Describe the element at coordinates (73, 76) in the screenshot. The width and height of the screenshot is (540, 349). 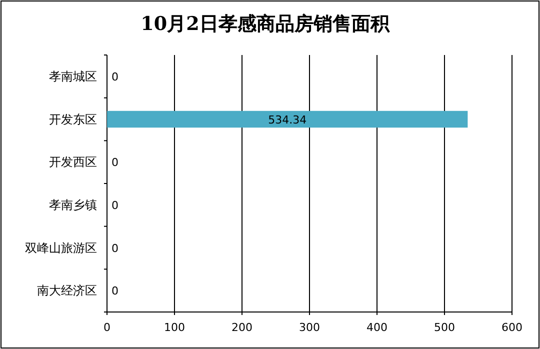
I see `y-tick-label: 孝南城区` at that location.